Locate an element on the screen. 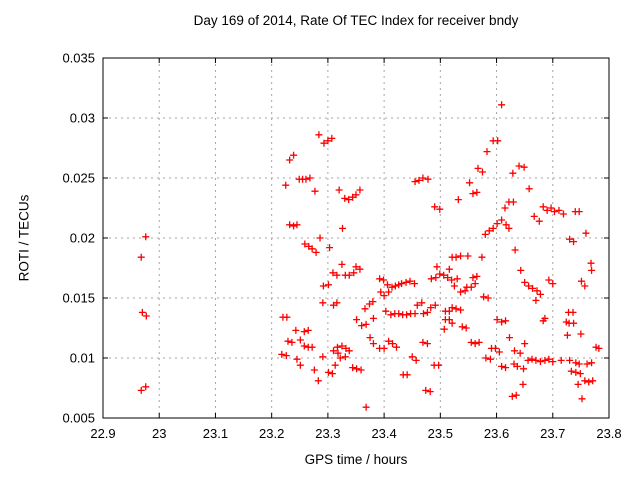 Image resolution: width=640 pixels, height=480 pixels. svg-text: 0.03 is located at coordinates (82, 118).